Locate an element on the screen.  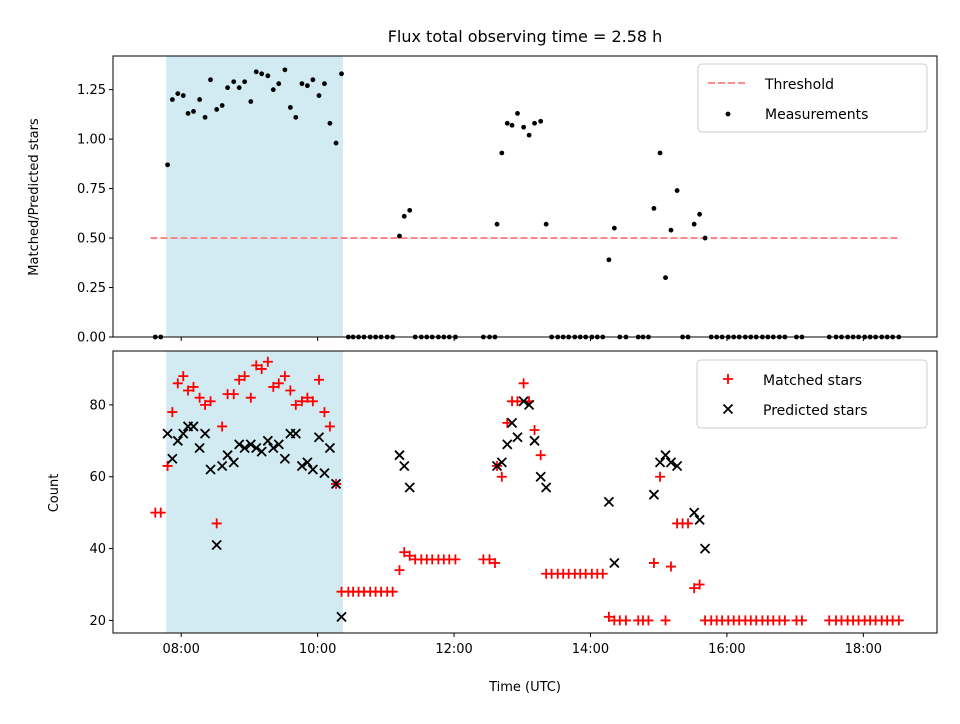
x-tick-label: 14:00 is located at coordinates (590, 649).